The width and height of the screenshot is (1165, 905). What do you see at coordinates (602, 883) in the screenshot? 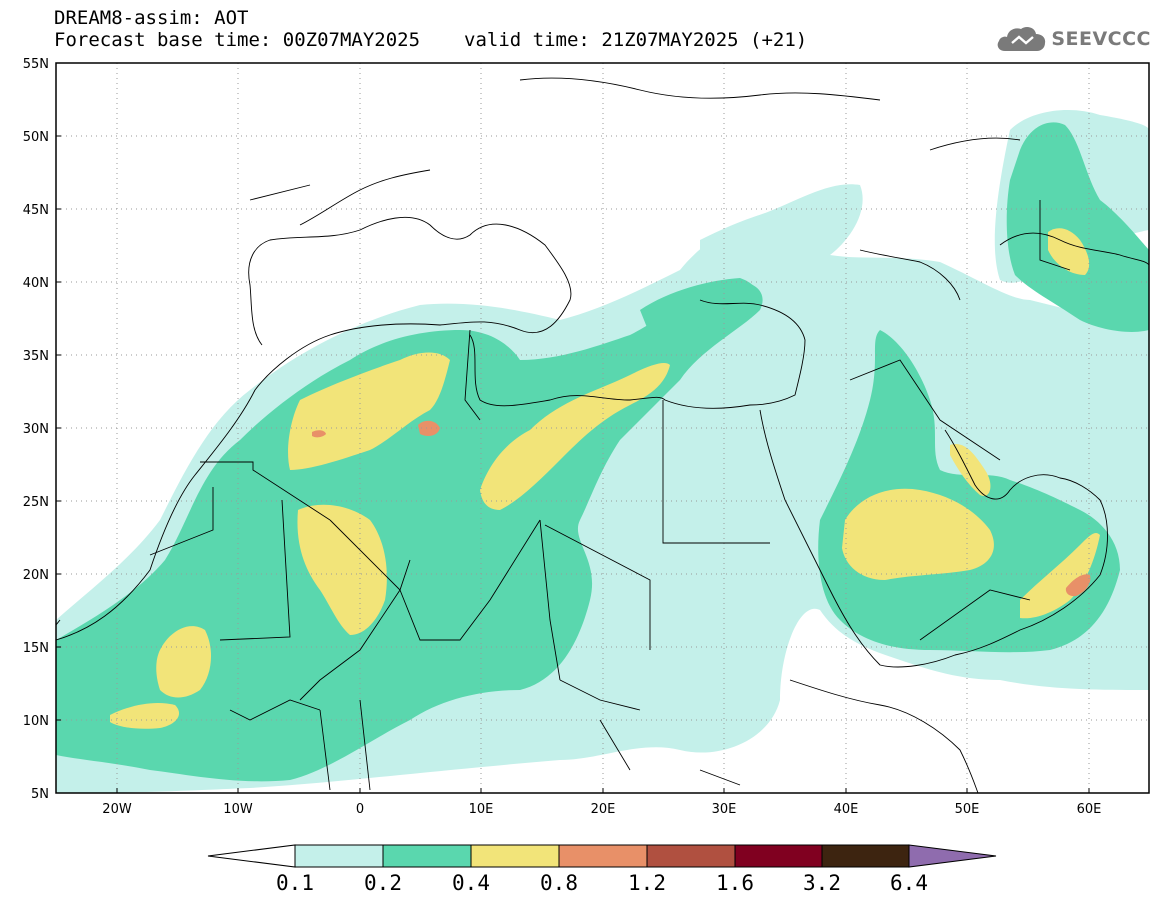
I see `colorbar-labels: 0.1 0.2 0.4 0.8 1.2 1.6 3.2 6.4` at bounding box center [602, 883].